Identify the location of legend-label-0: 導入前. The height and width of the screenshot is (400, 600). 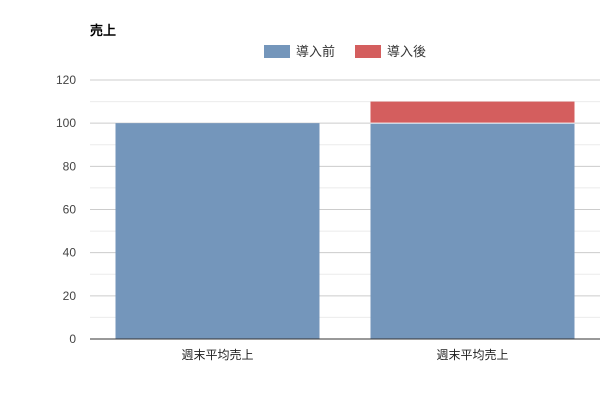
(315, 51).